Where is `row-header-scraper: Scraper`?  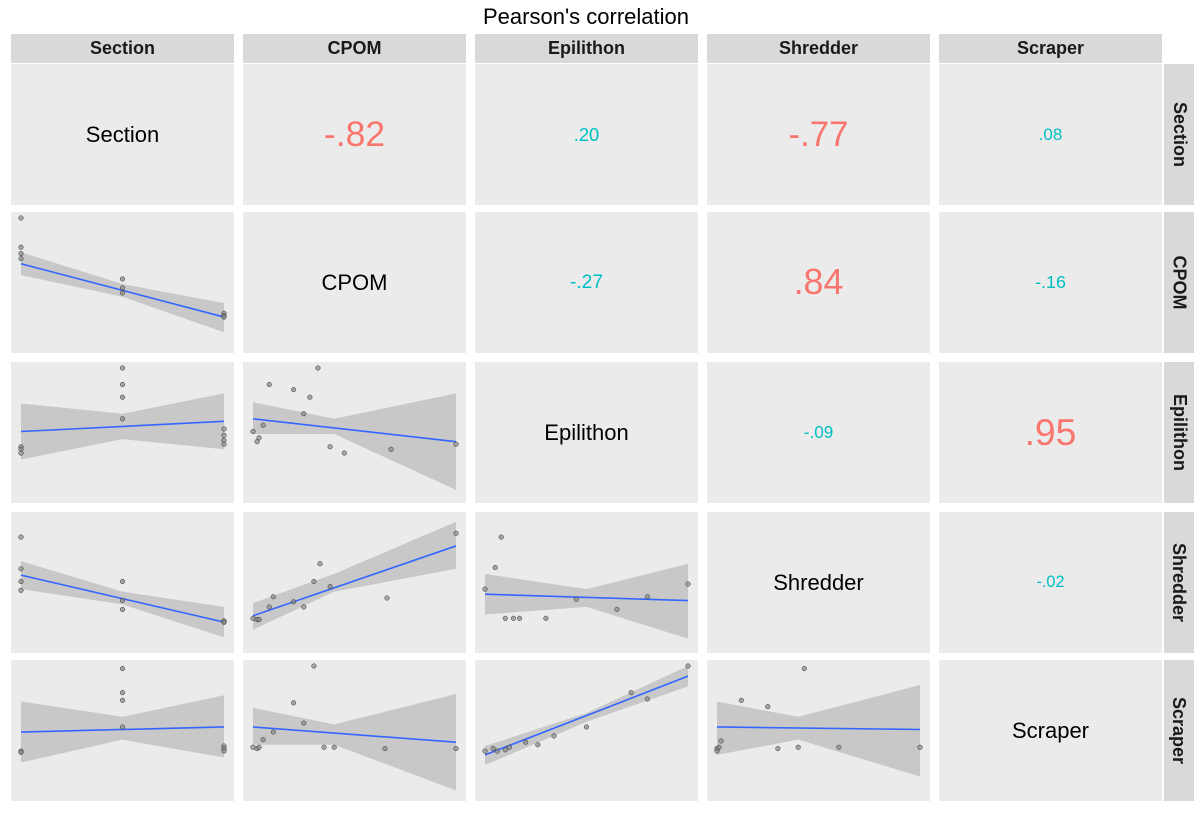
row-header-scraper: Scraper is located at coordinates (1179, 730).